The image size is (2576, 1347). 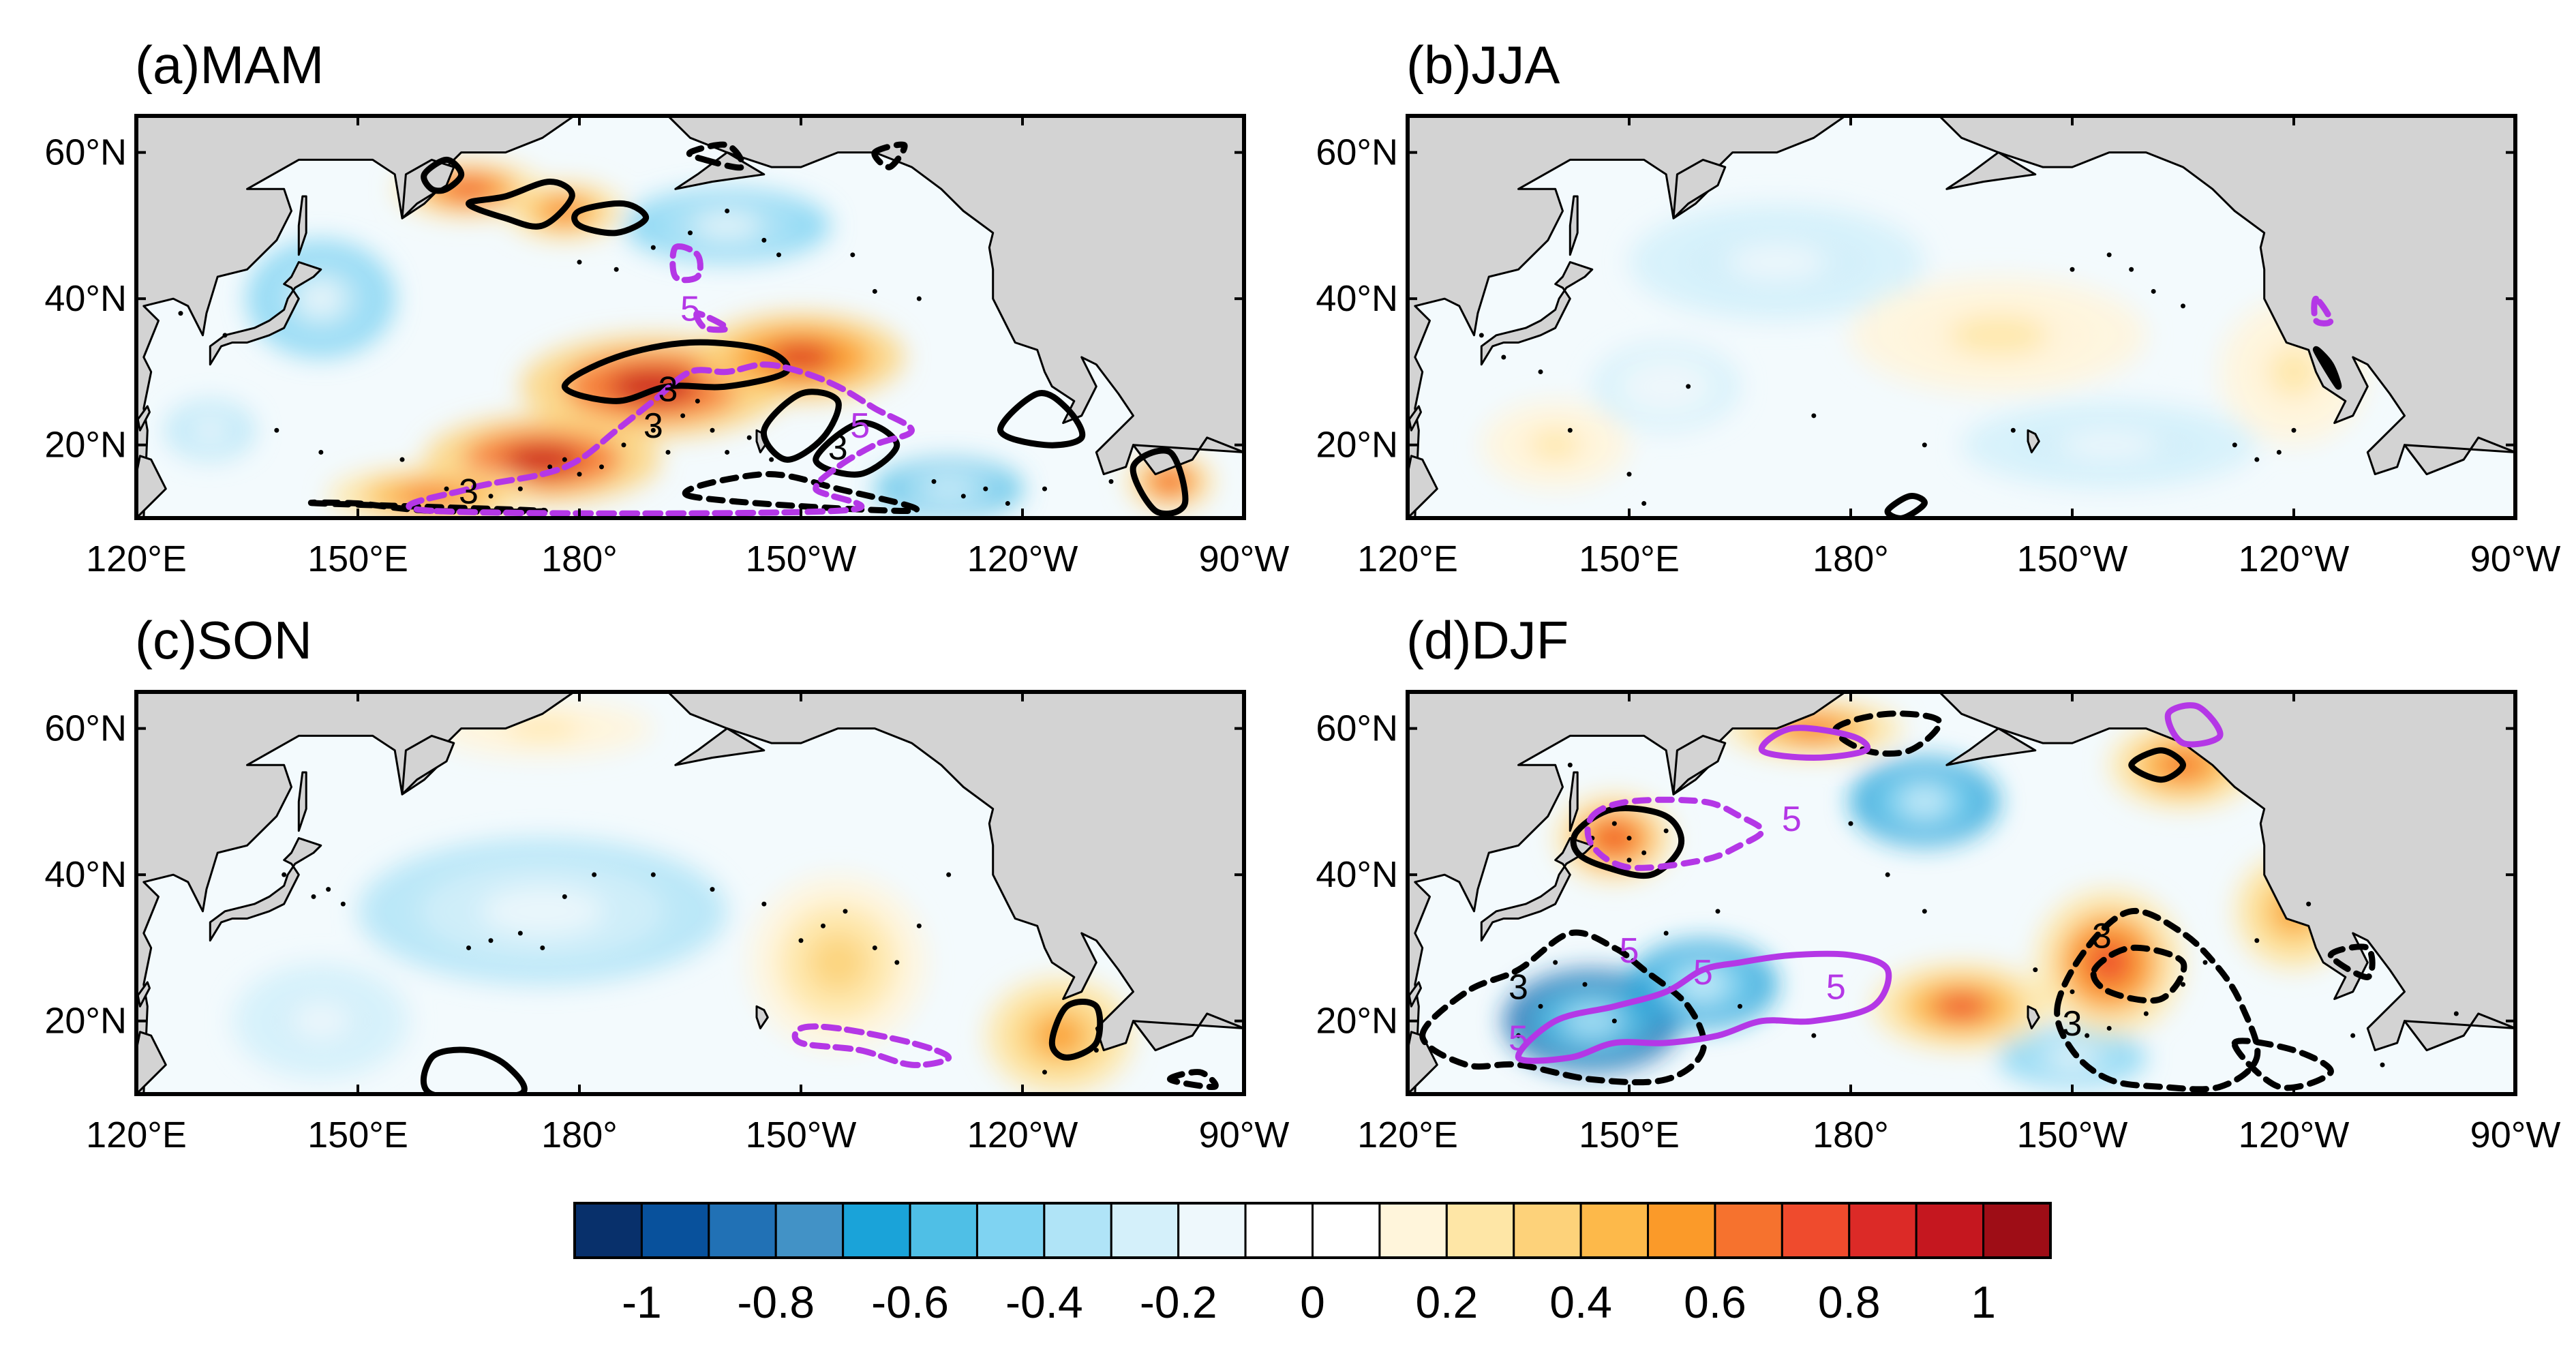 I want to click on map-area: 3 3 3 5 5 5 5 5, so click(x=1962, y=893).